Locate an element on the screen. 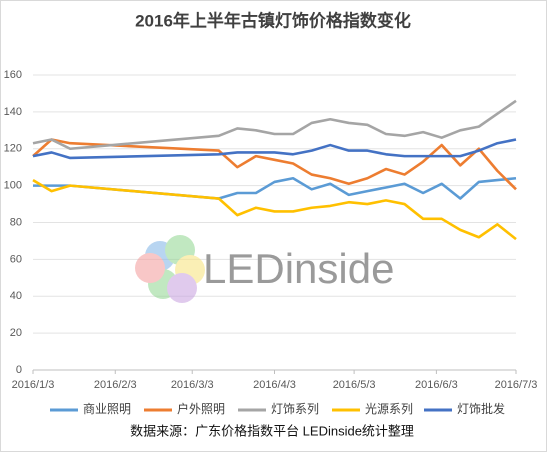 This screenshot has width=547, height=452. x-tick-label: 2016/6/3 is located at coordinates (436, 385).